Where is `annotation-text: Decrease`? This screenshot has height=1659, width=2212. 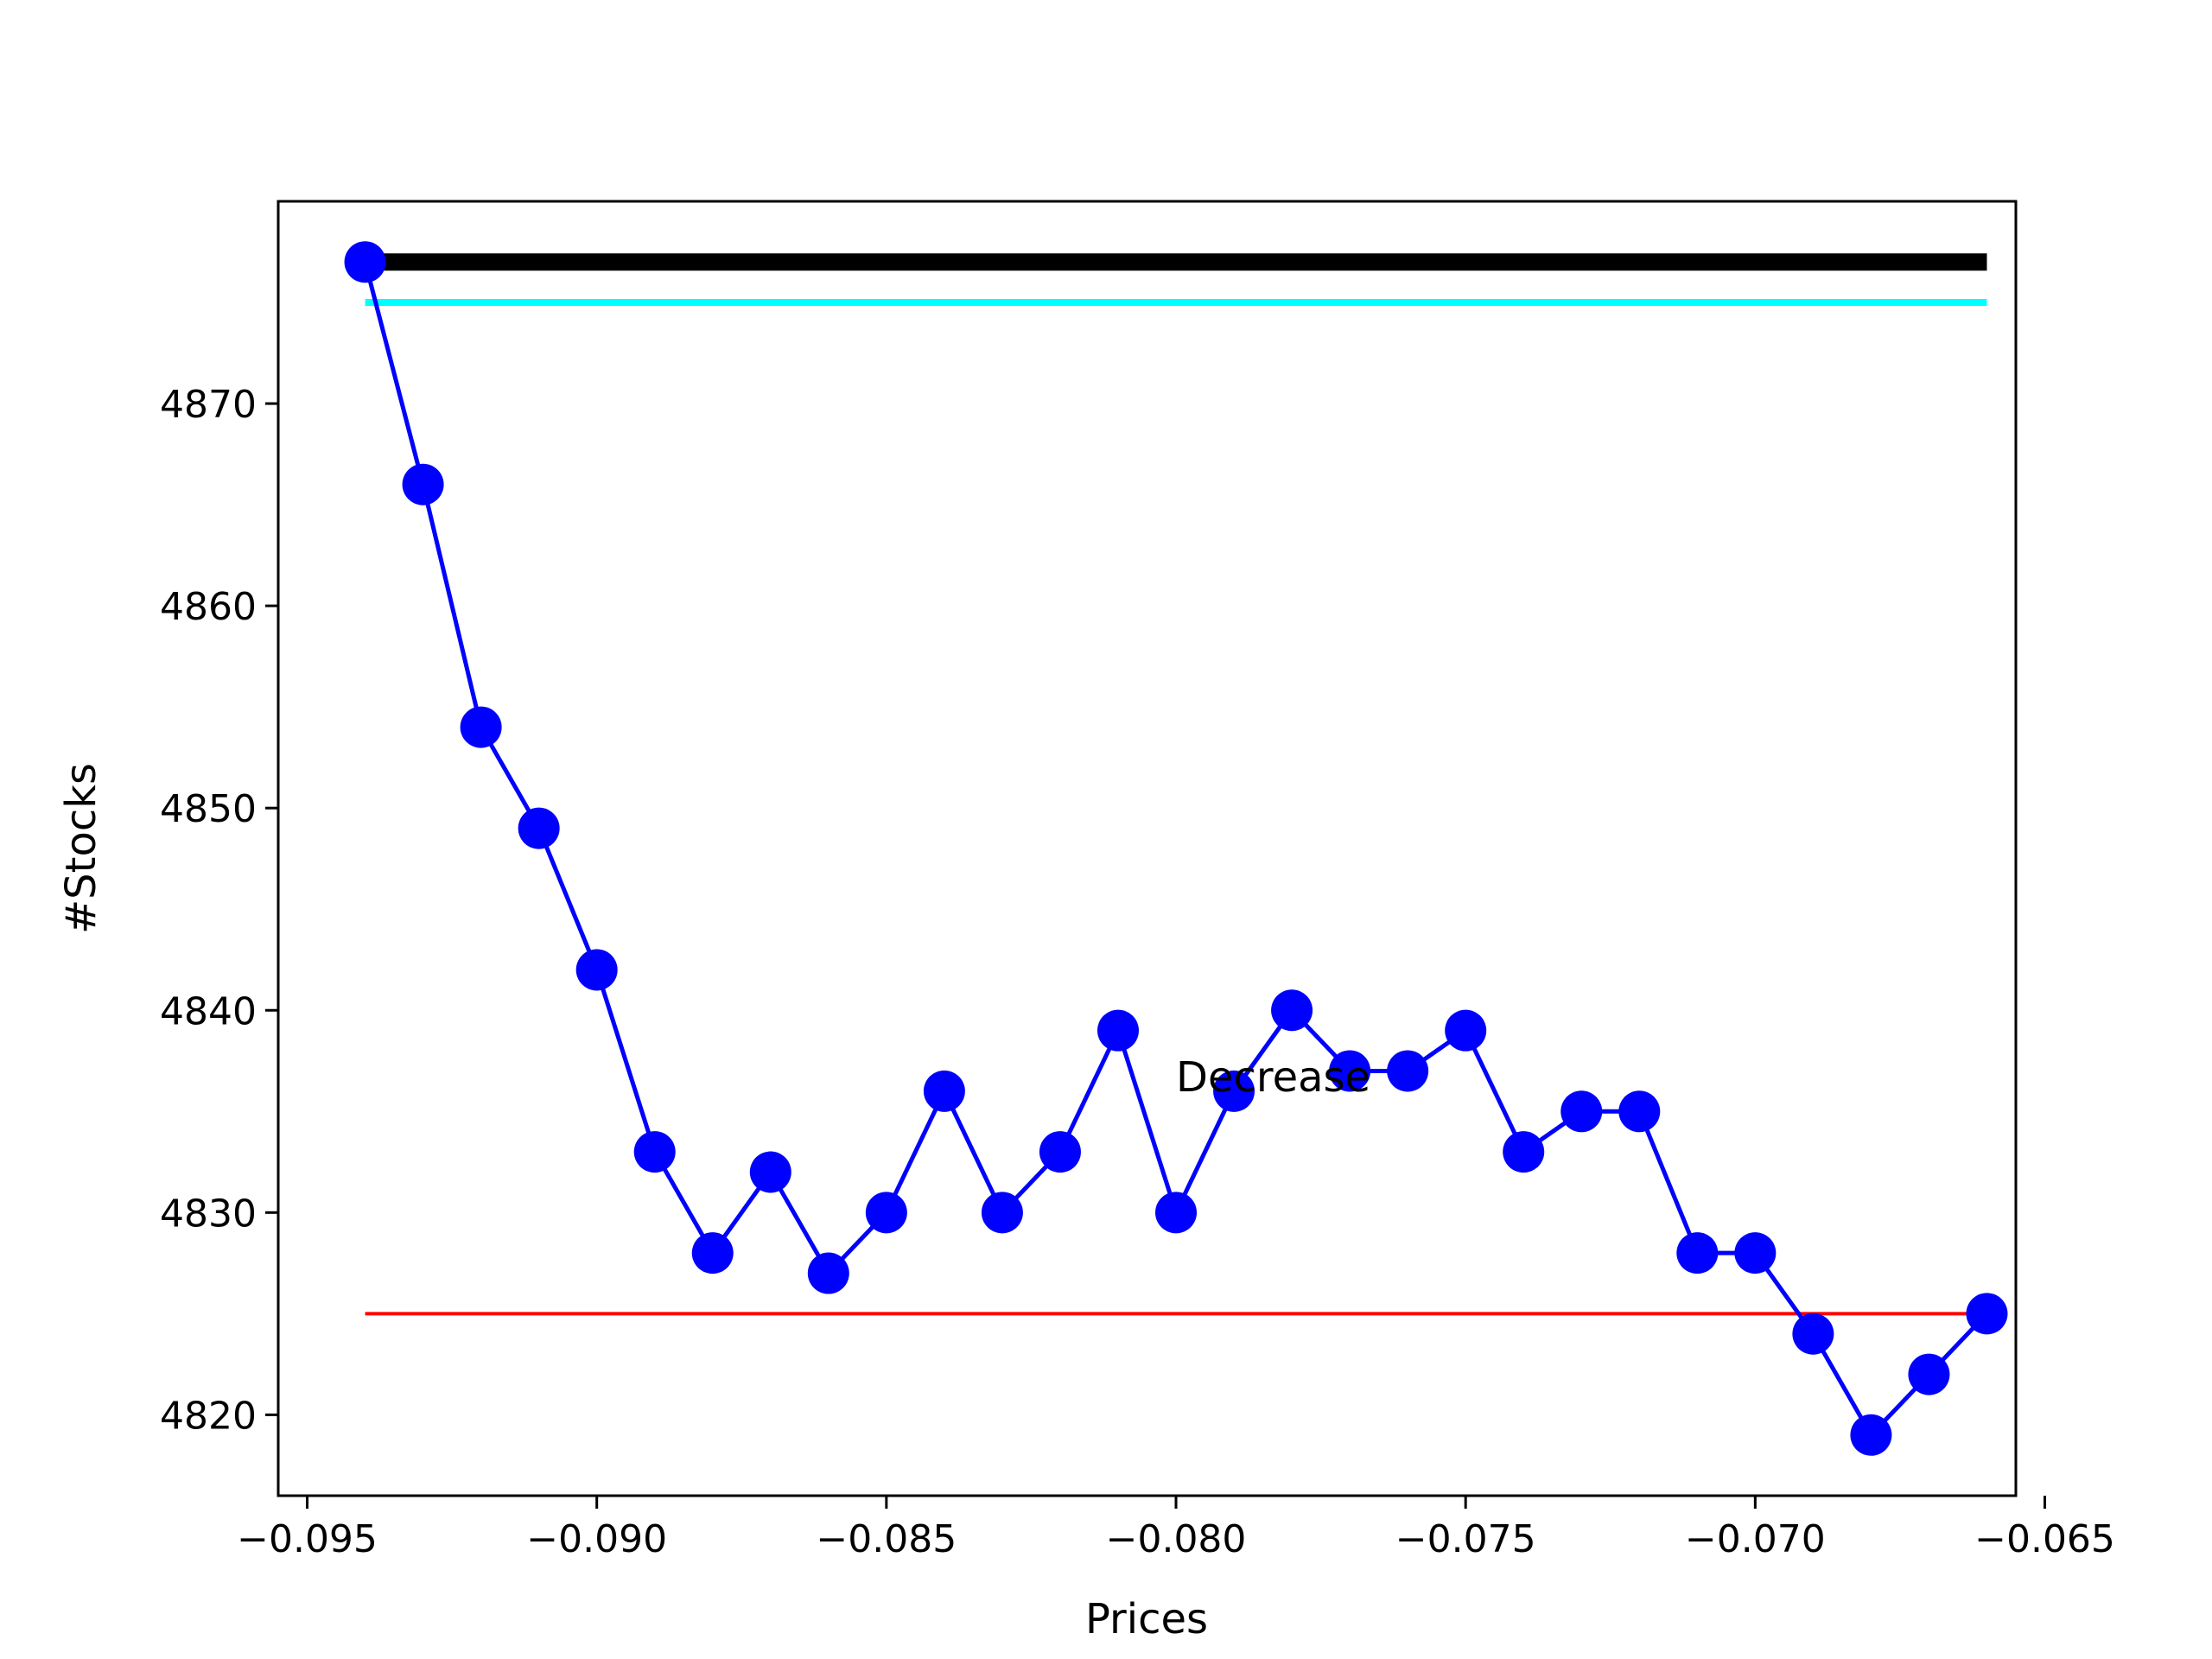
annotation-text: Decrease is located at coordinates (1273, 1077).